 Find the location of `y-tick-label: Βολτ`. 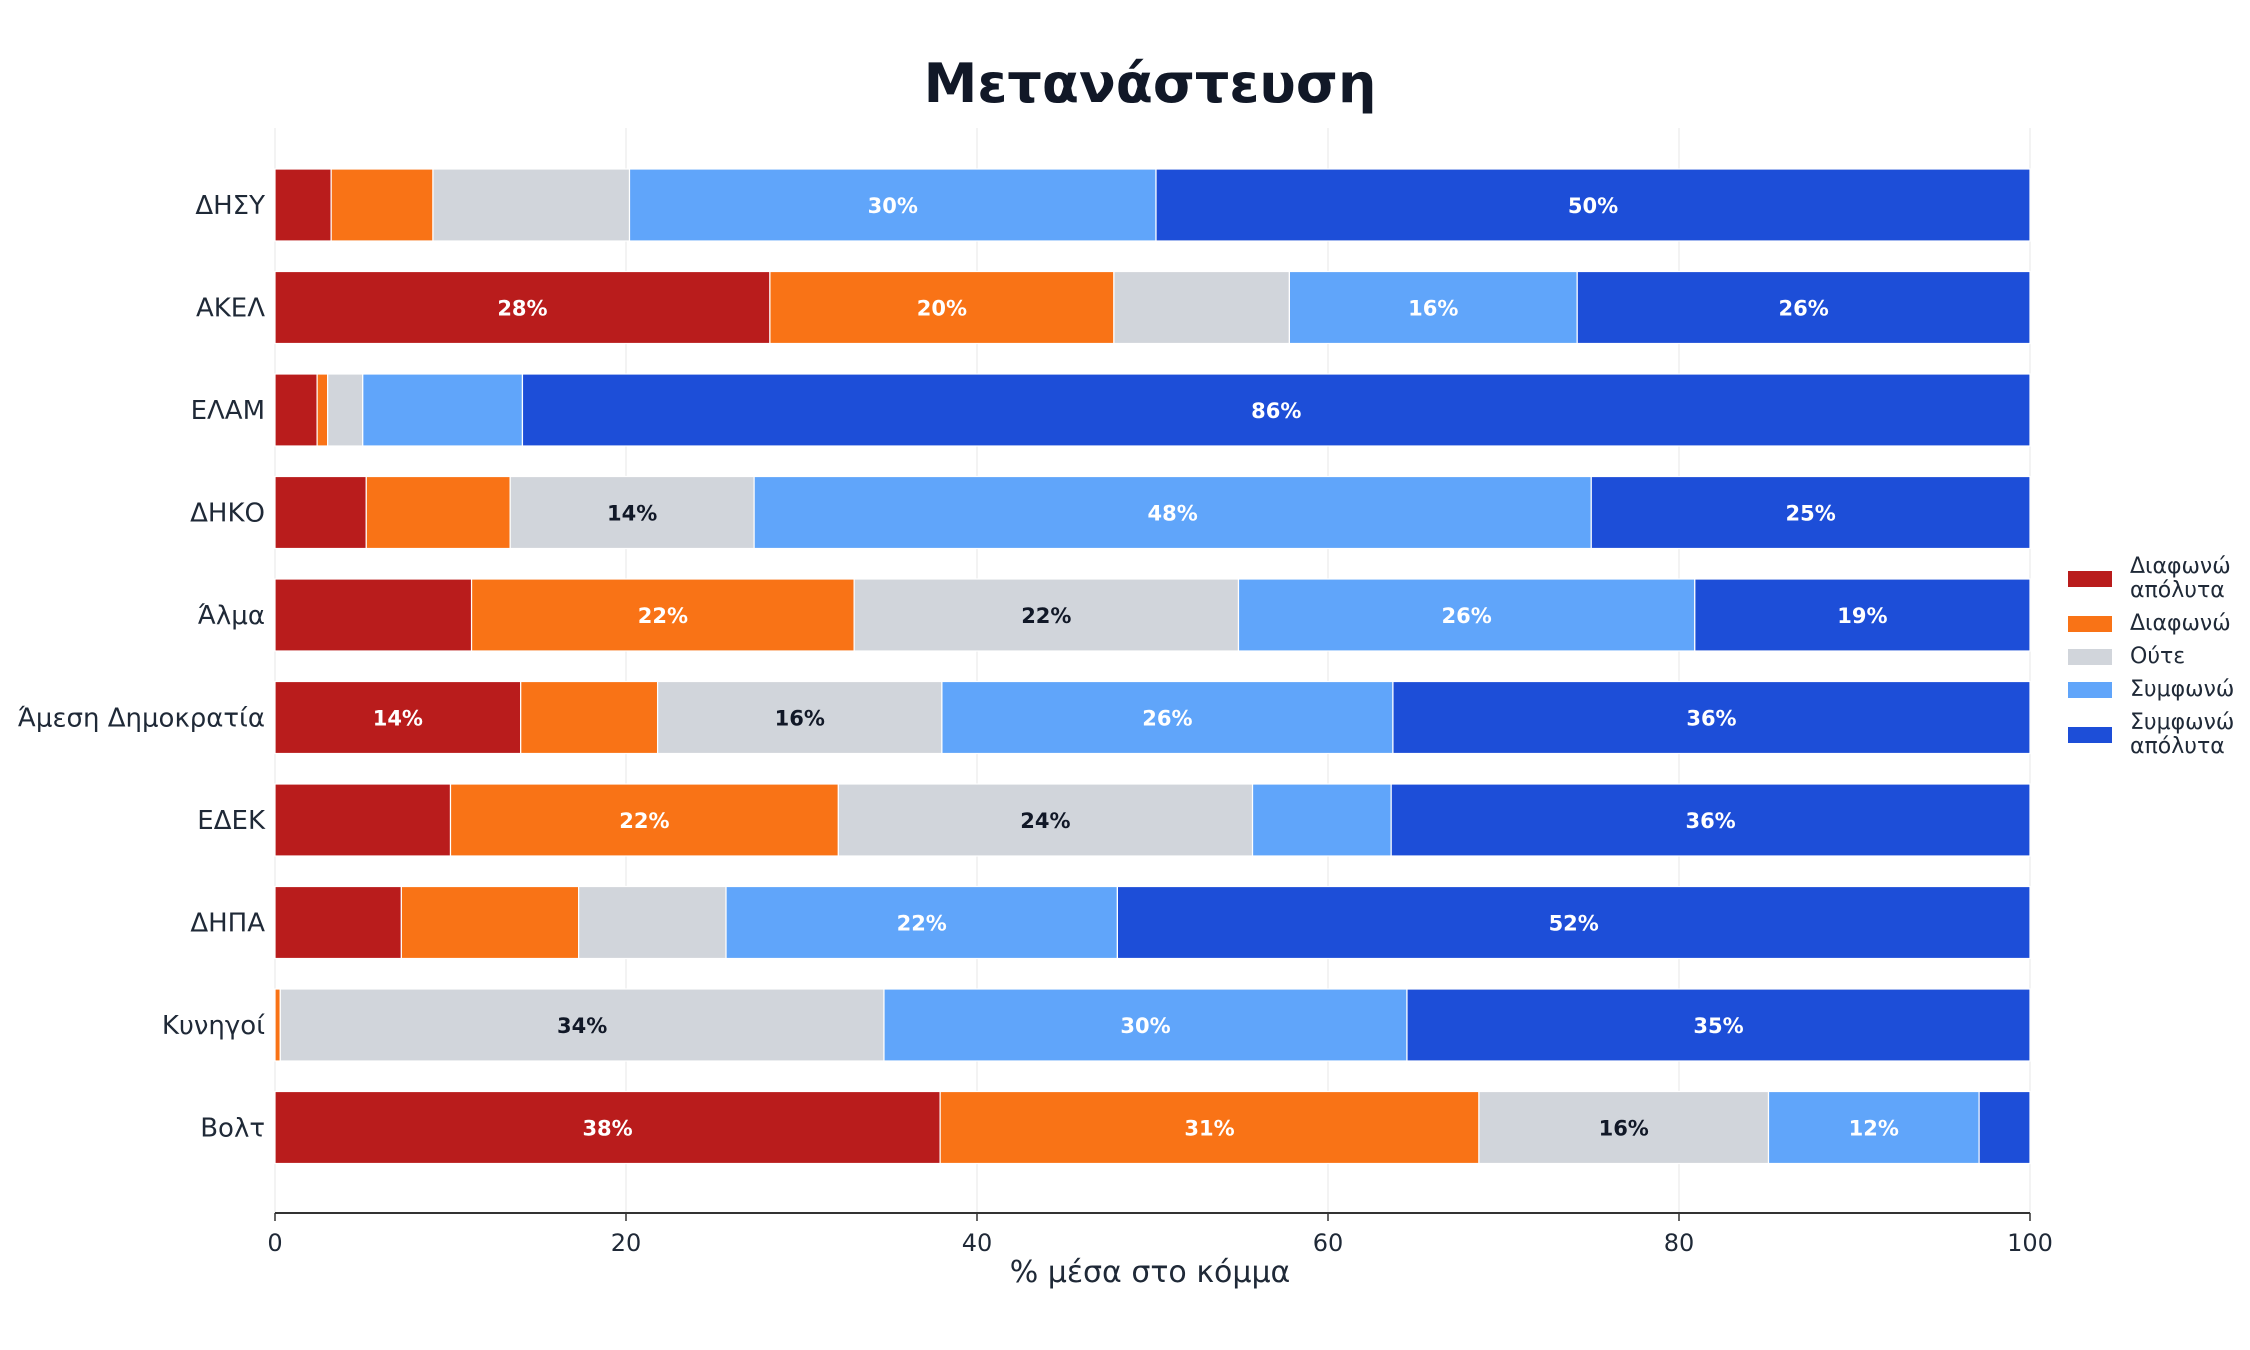

y-tick-label: Βολτ is located at coordinates (232, 1129).